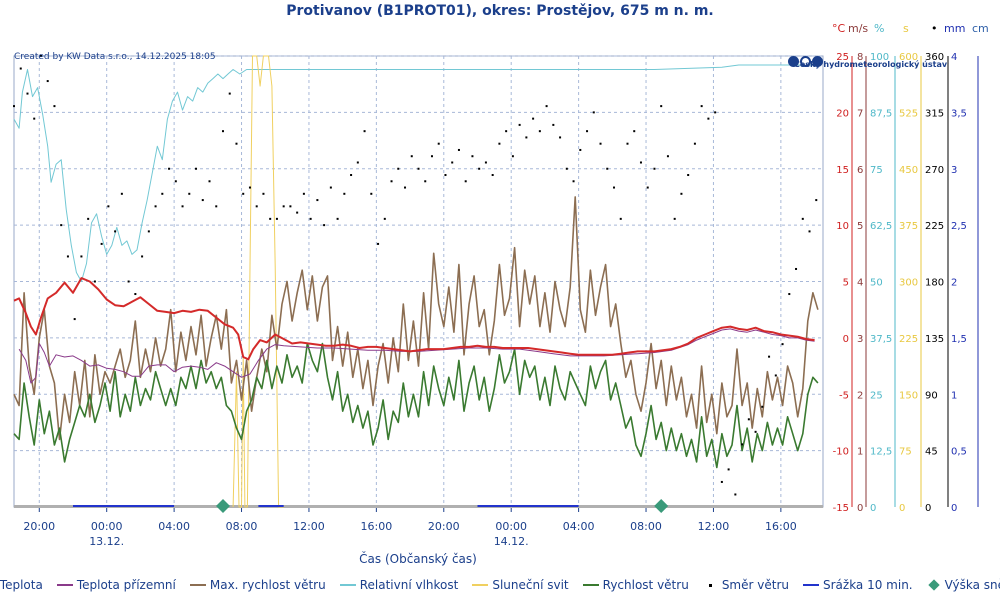  What do you see at coordinates (418, 559) in the screenshot?
I see `x-axis-title: Čas (Občanský čas)` at bounding box center [418, 559].